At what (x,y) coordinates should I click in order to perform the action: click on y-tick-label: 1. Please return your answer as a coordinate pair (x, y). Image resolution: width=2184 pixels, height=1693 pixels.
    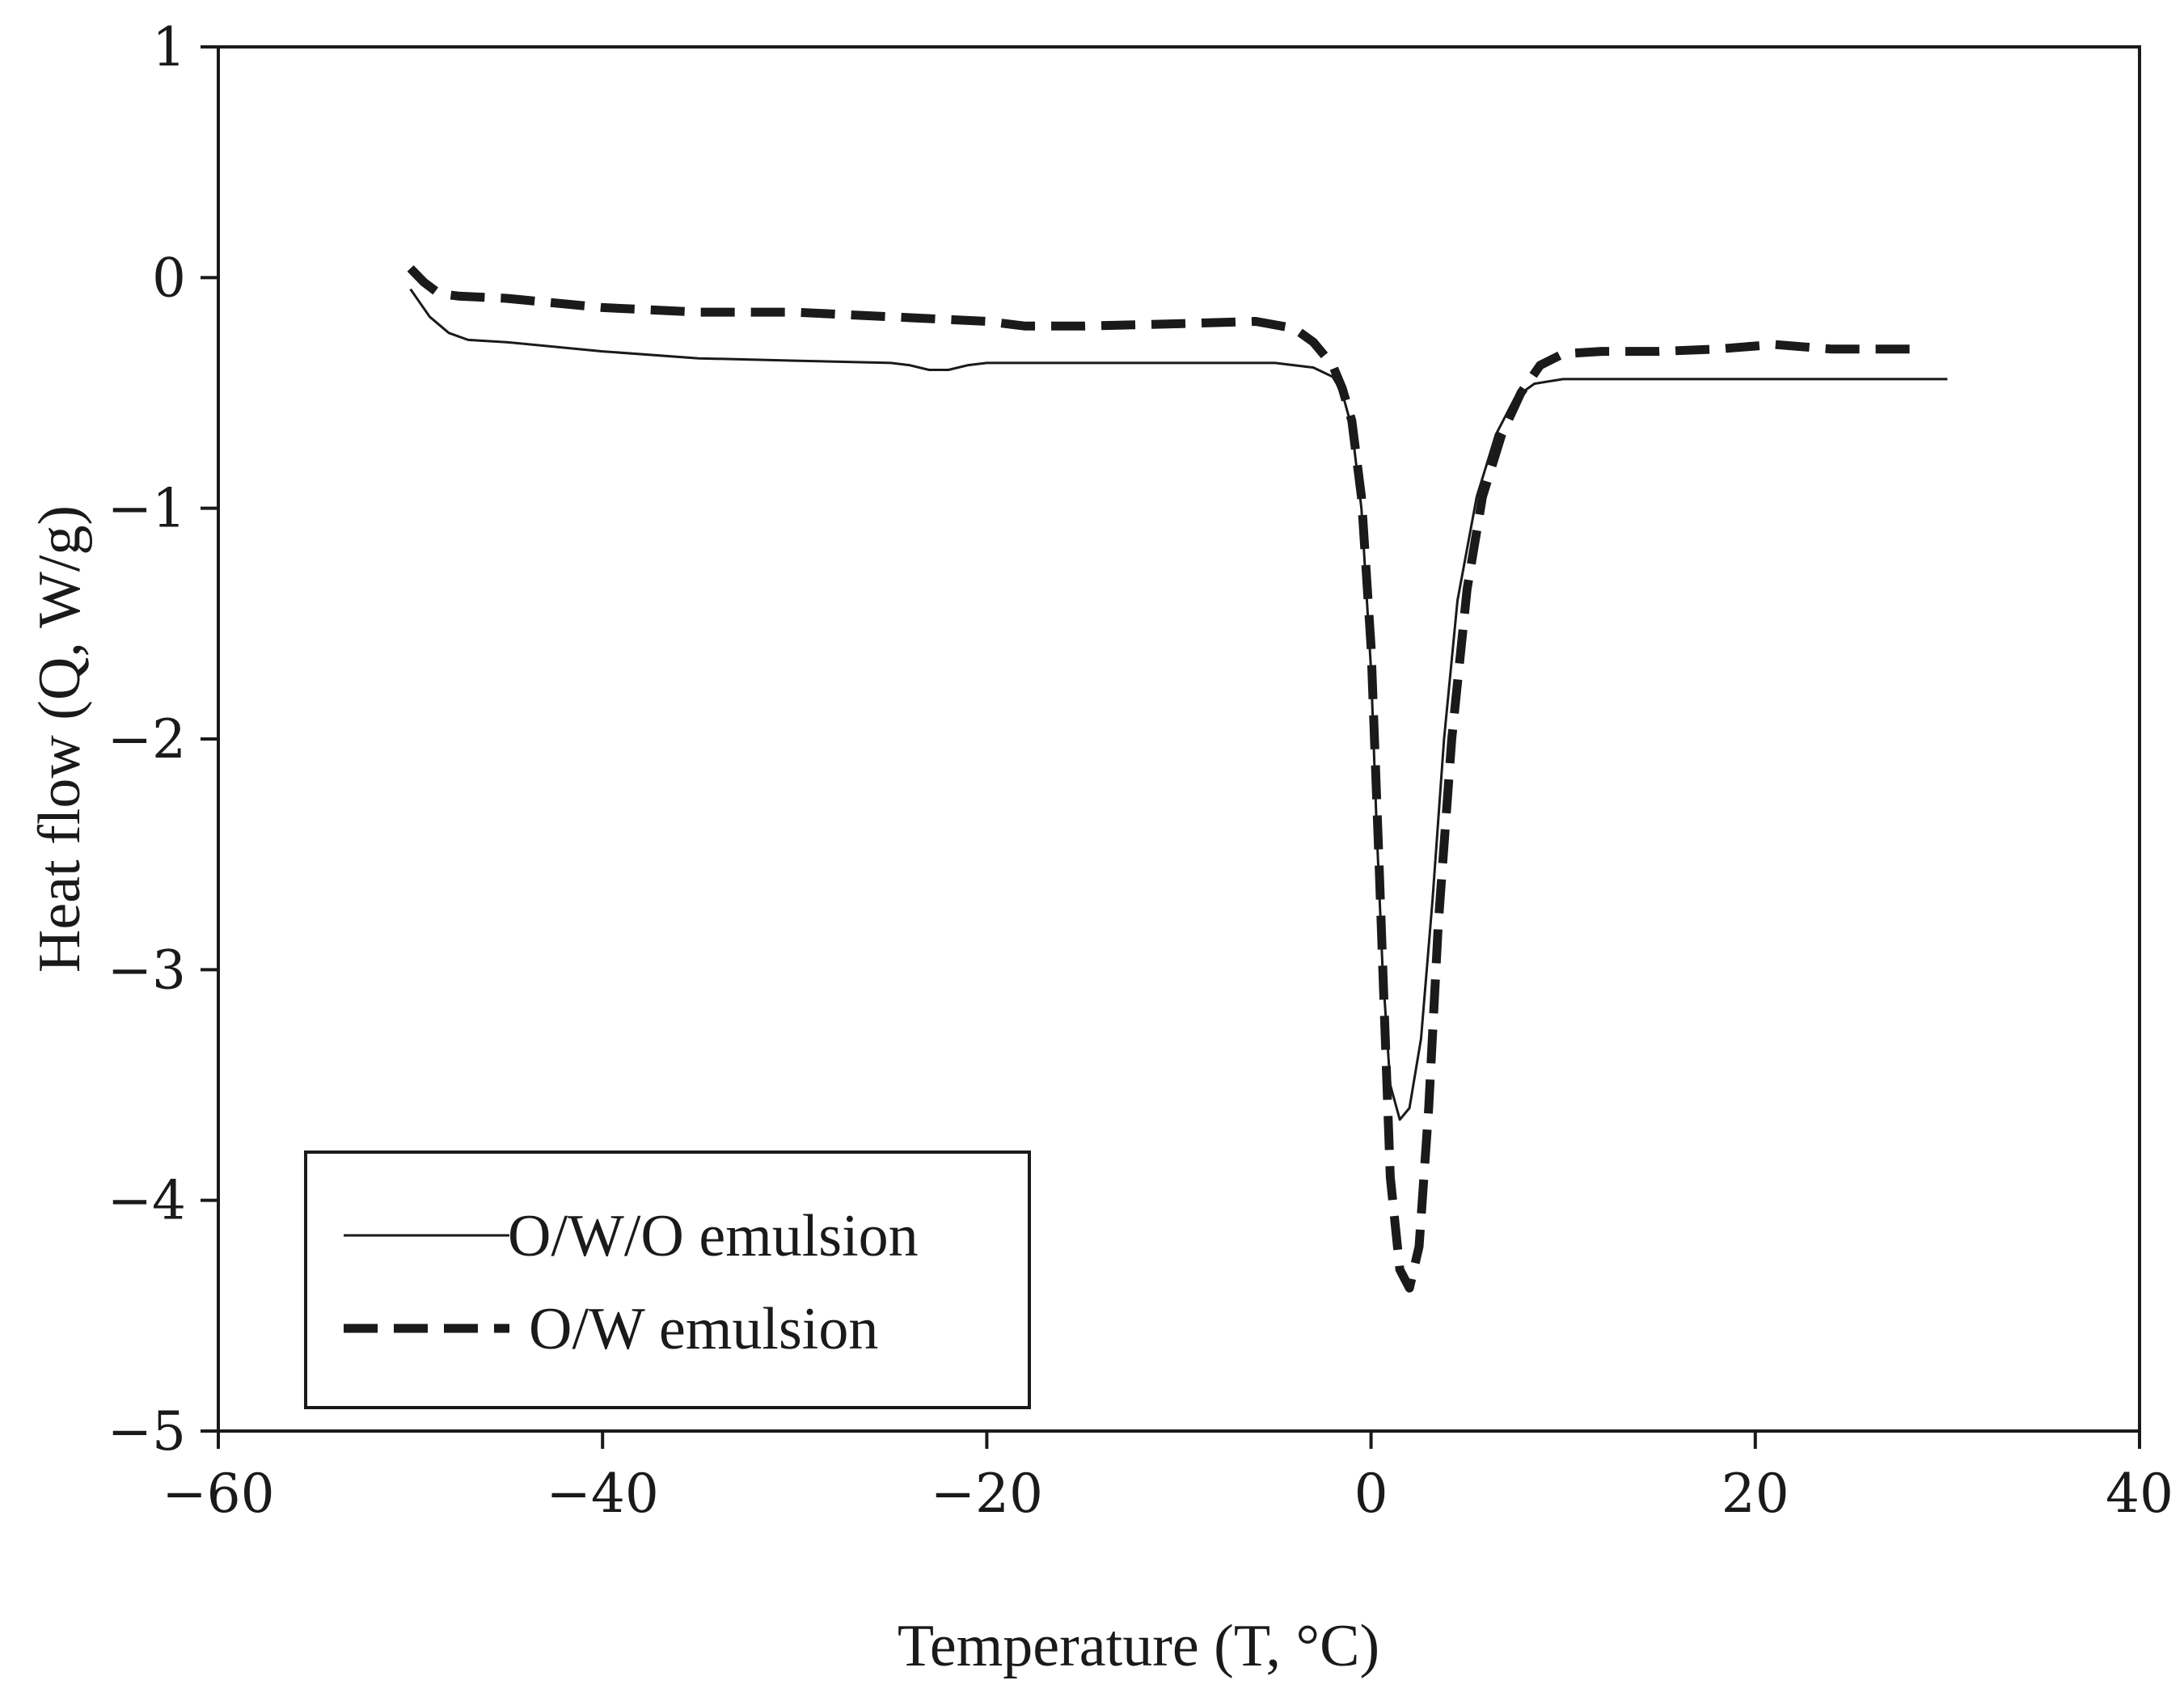
    Looking at the image, I should click on (169, 47).